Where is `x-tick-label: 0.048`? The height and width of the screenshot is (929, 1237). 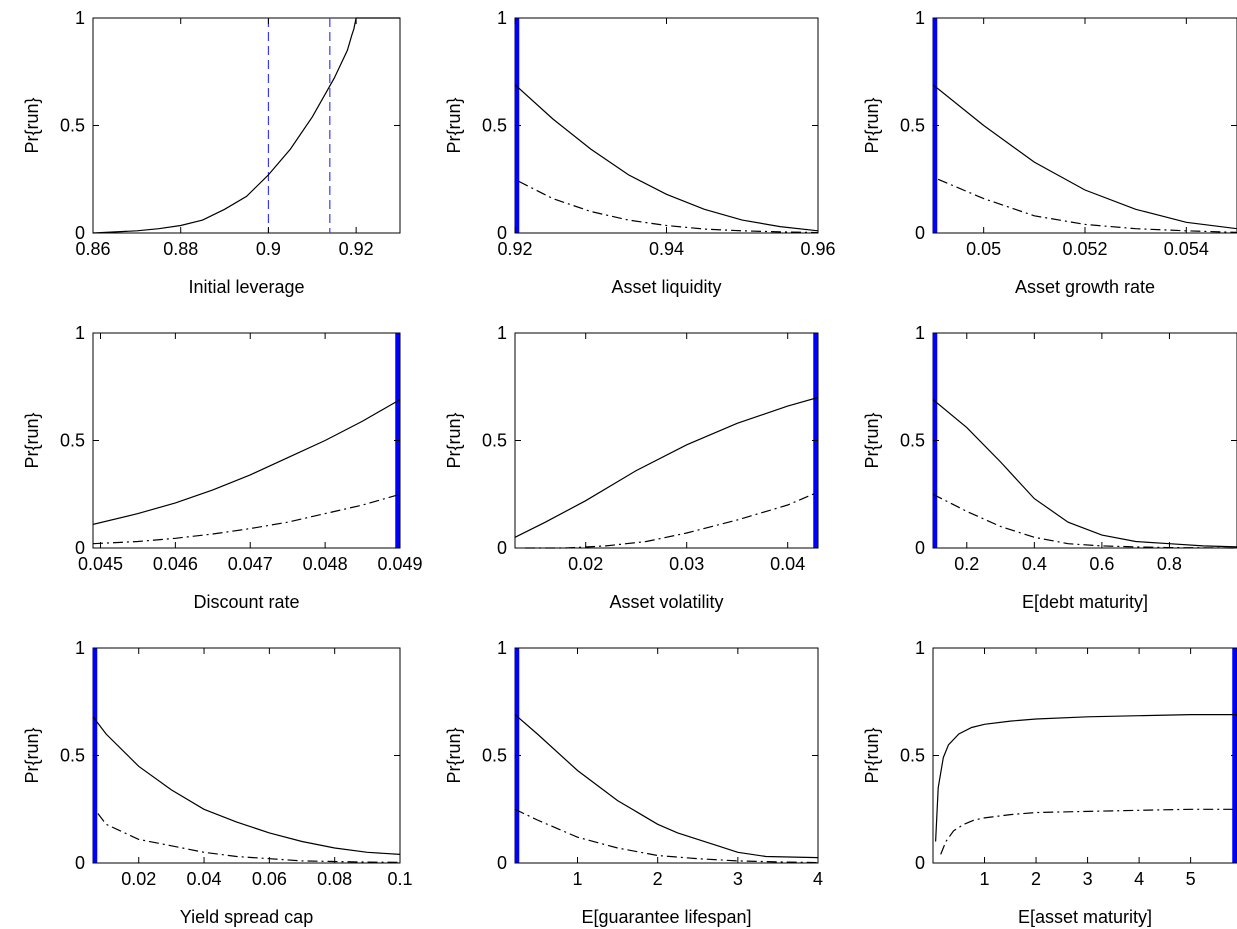 x-tick-label: 0.048 is located at coordinates (325, 564).